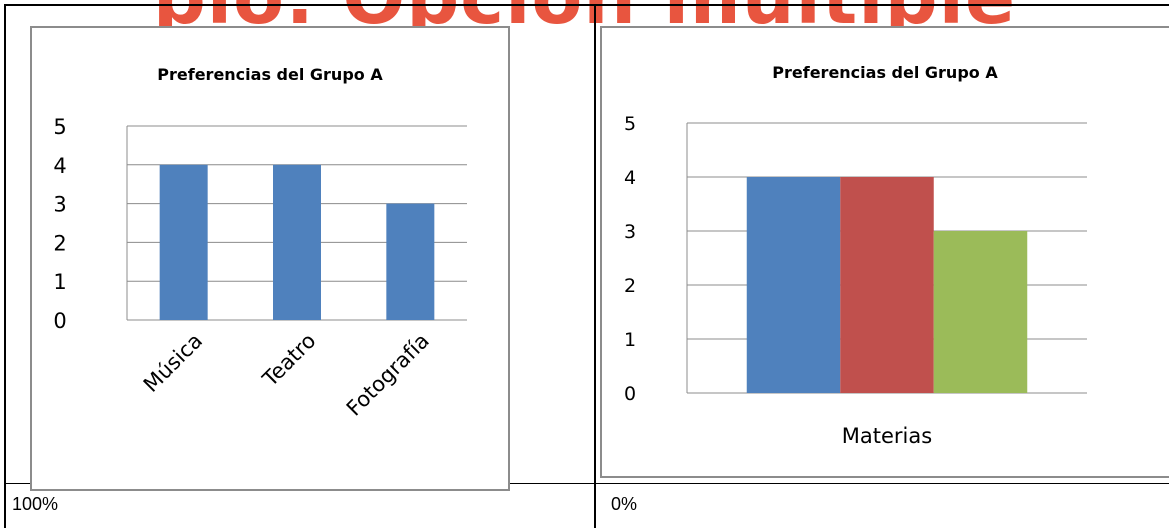  What do you see at coordinates (5, 266) in the screenshot?
I see `table-border-left` at bounding box center [5, 266].